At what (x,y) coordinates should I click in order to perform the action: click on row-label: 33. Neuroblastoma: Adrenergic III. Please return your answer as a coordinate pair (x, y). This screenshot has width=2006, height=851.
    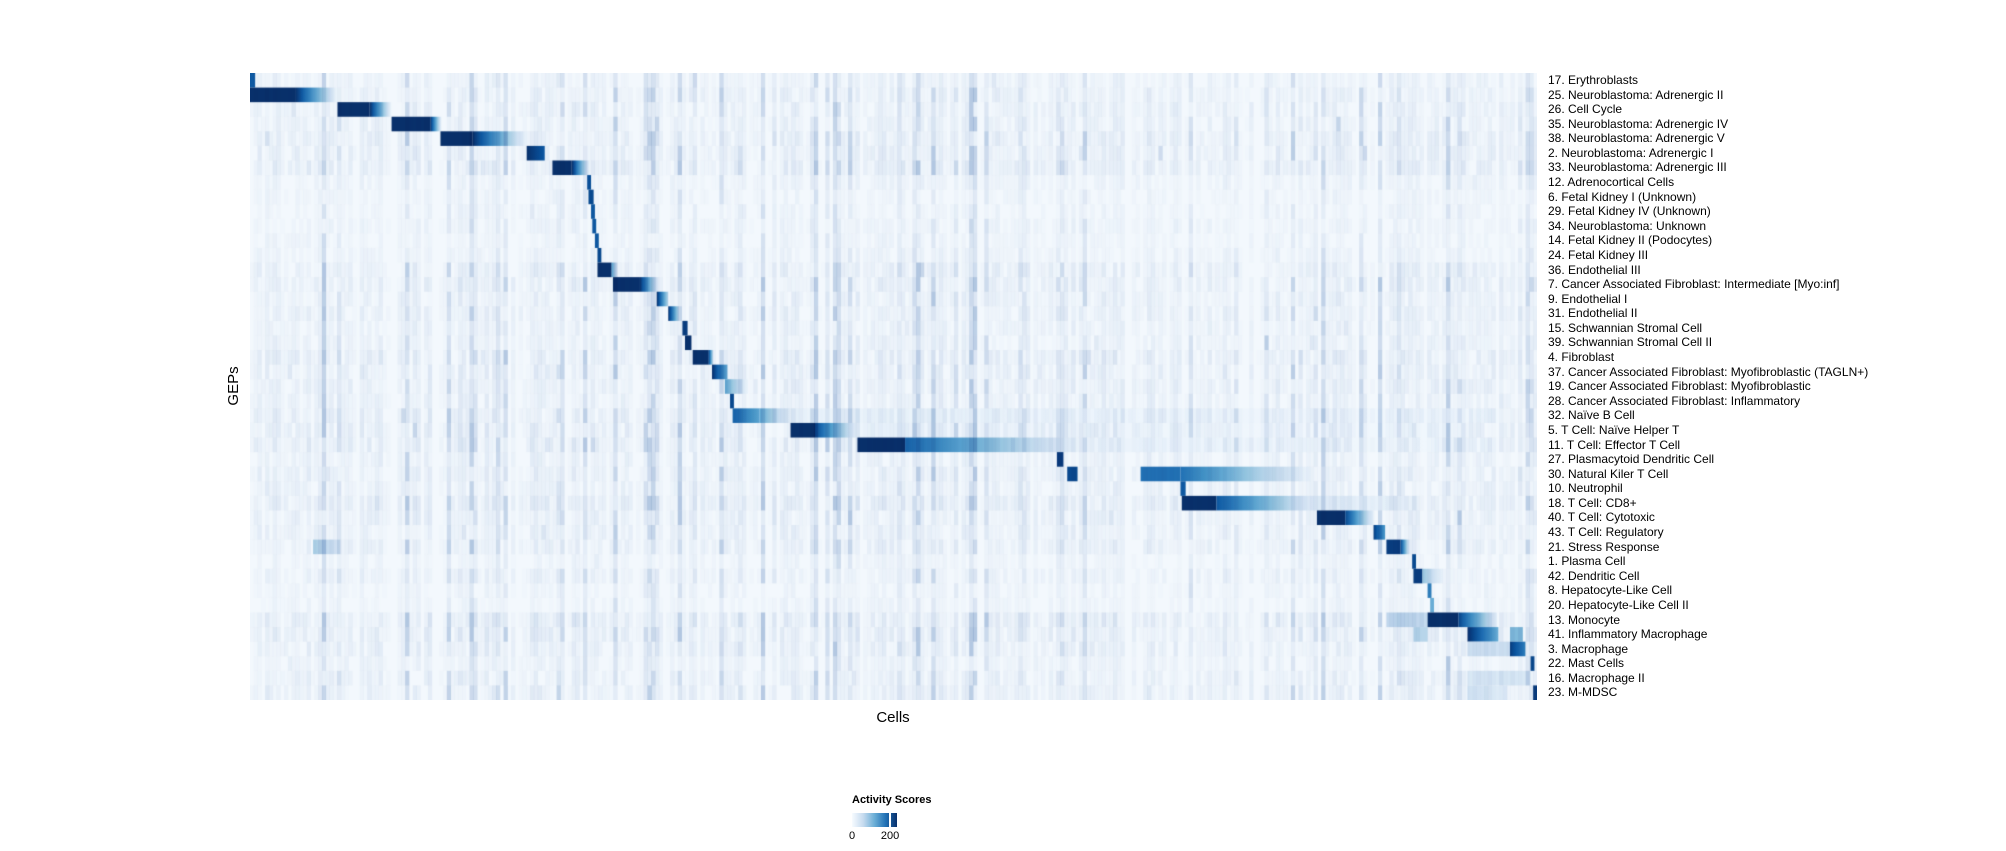
    Looking at the image, I should click on (1637, 167).